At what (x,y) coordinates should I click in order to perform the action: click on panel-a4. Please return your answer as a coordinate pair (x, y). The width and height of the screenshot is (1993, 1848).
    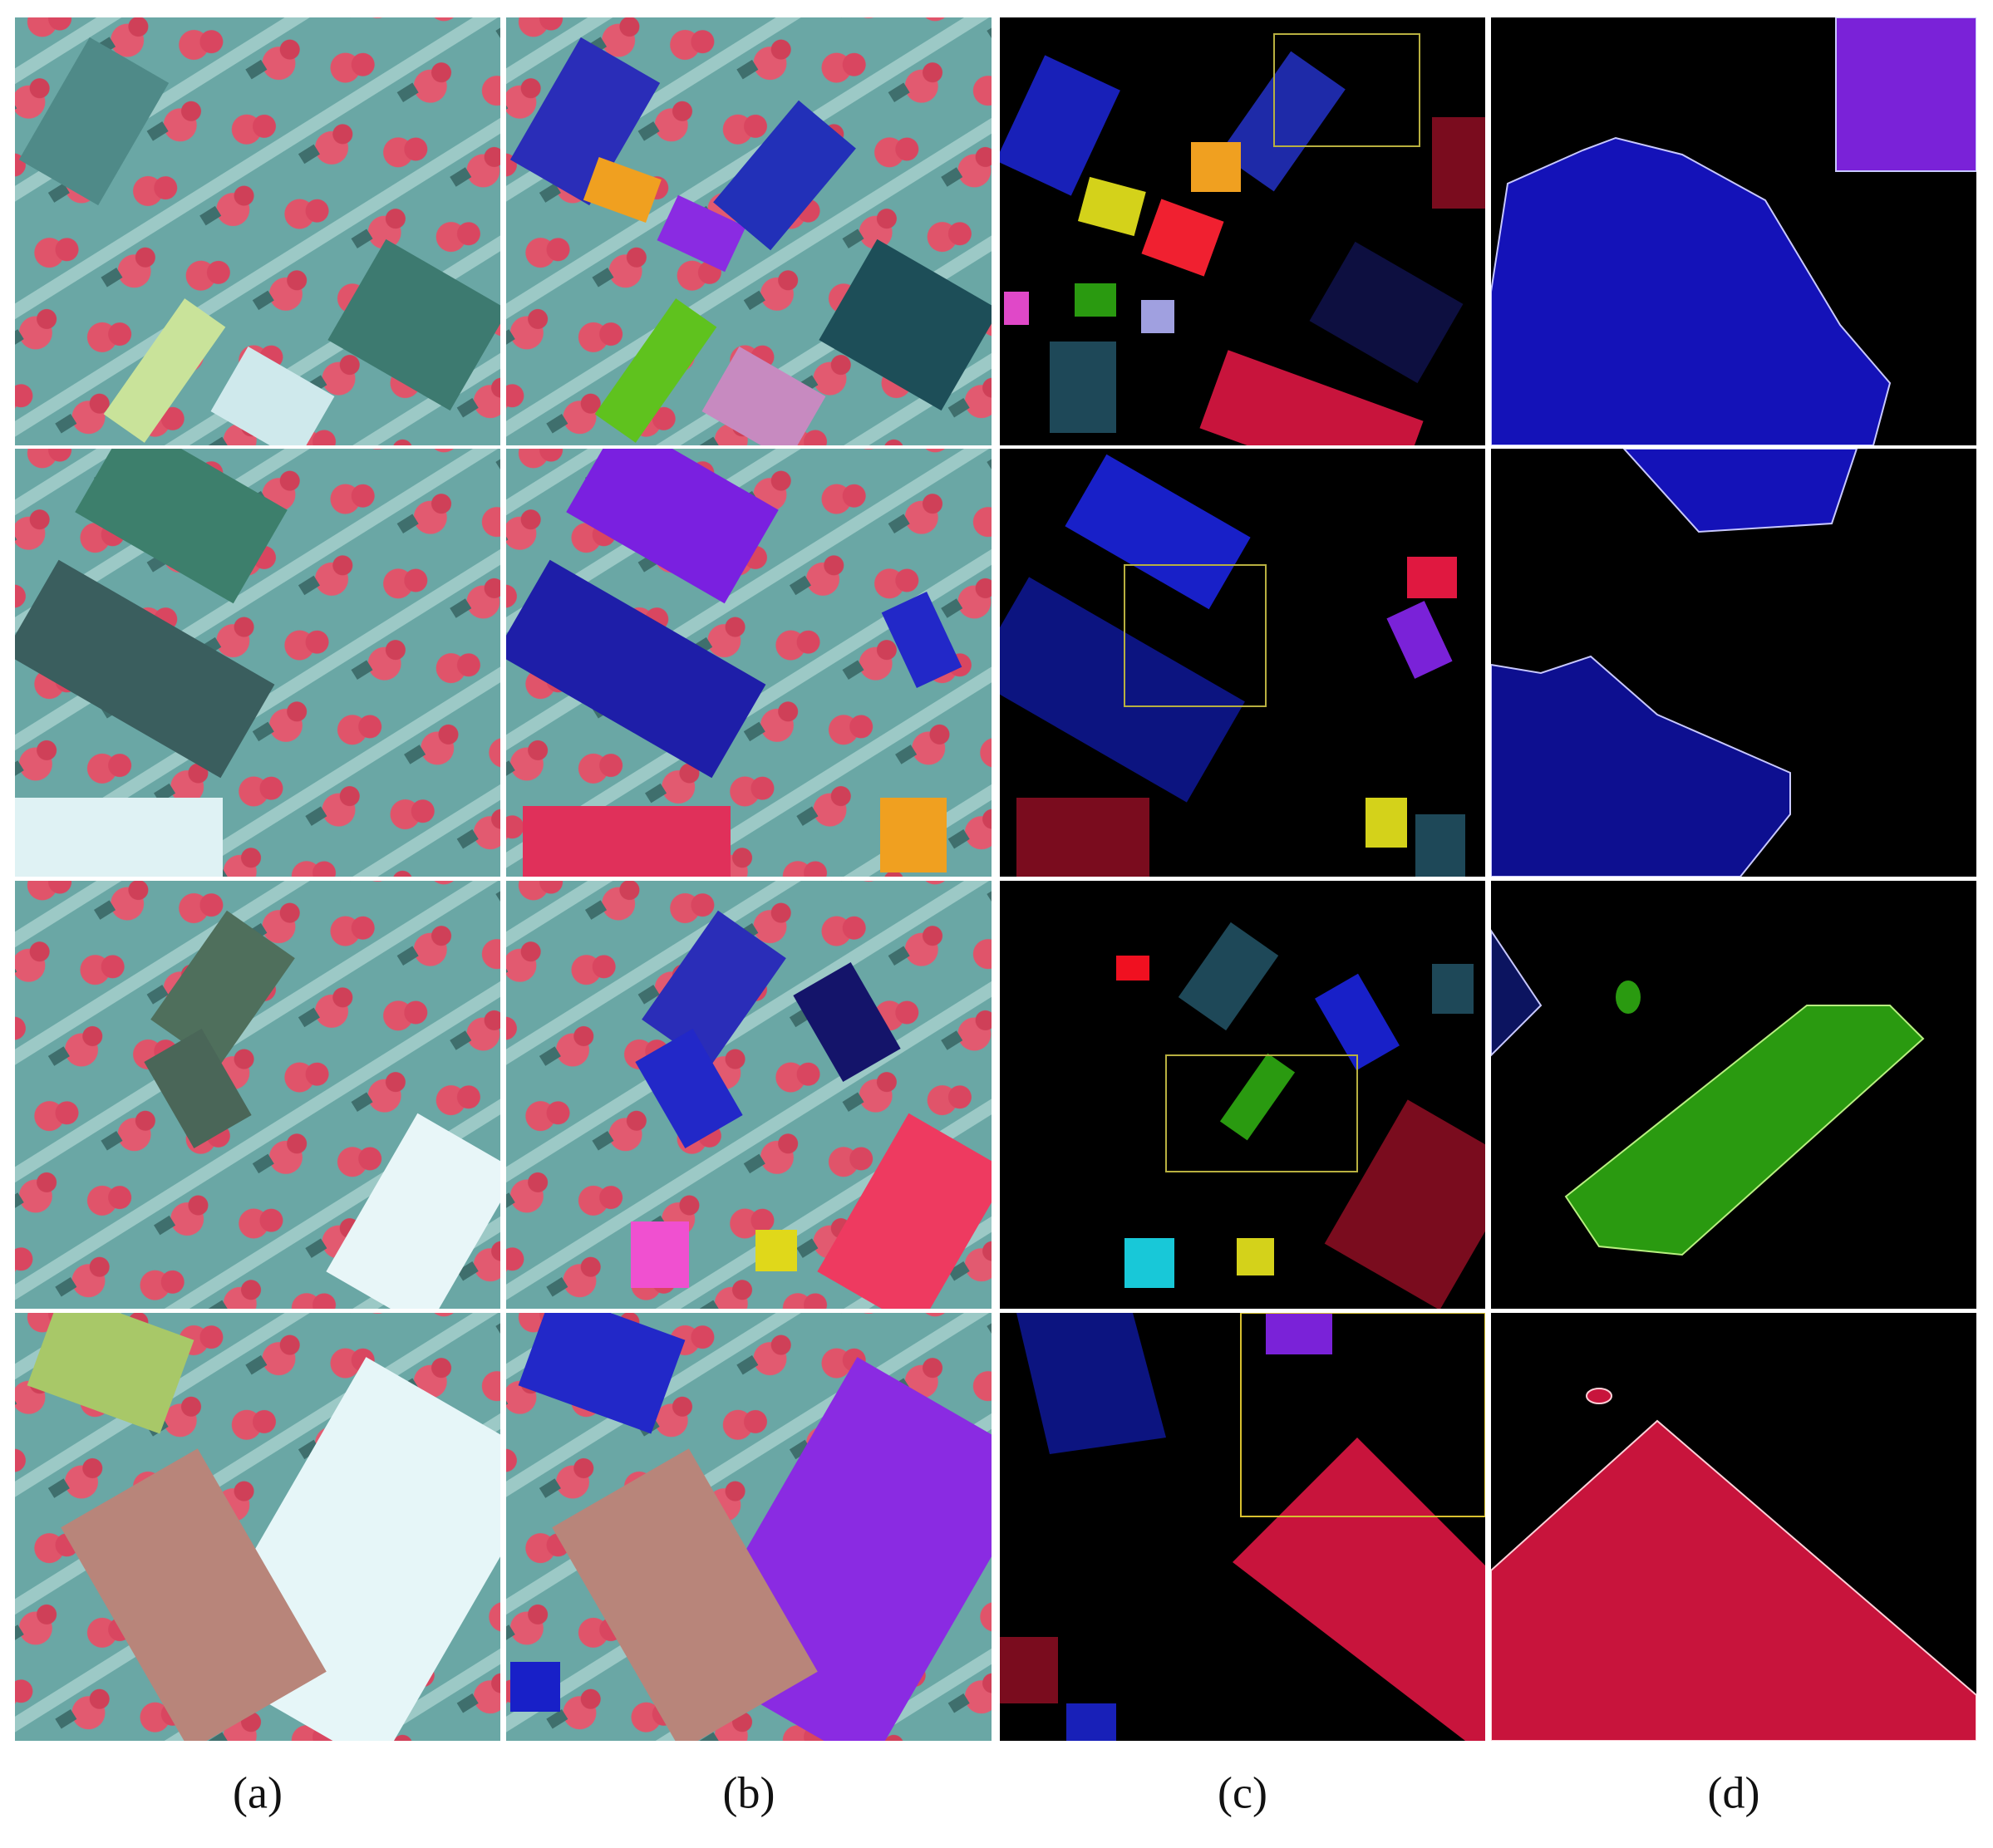
    Looking at the image, I should click on (257, 1527).